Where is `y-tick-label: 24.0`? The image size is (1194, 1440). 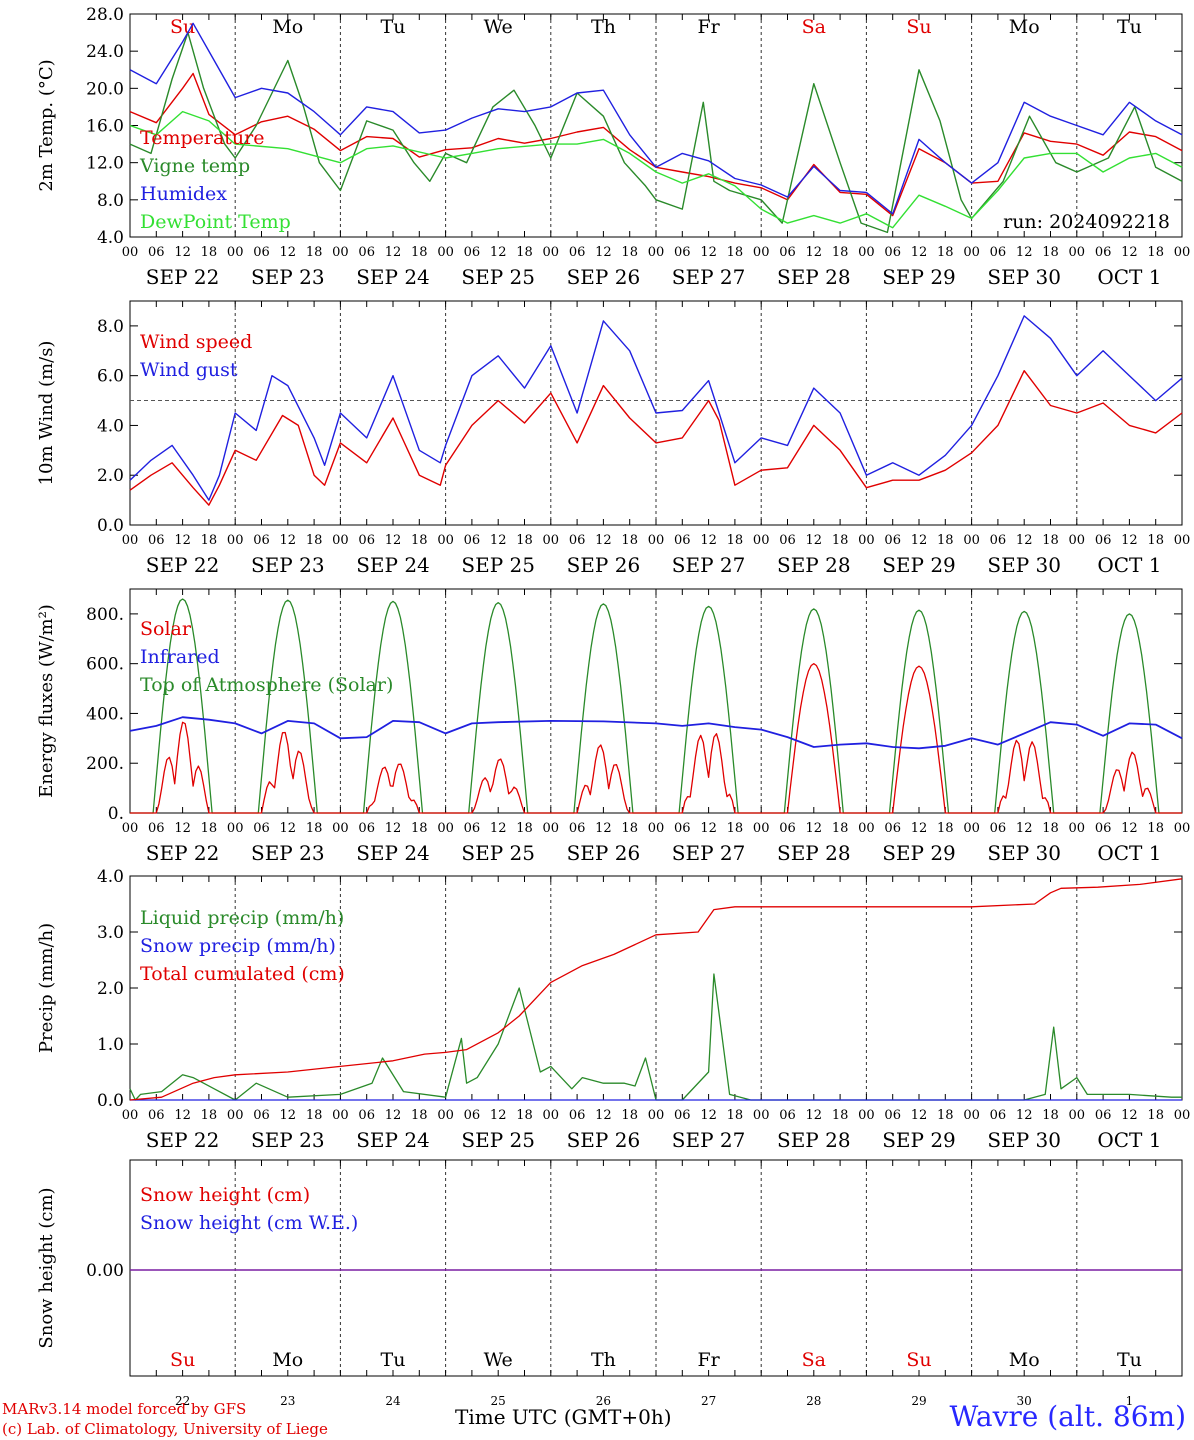 y-tick-label: 24.0 is located at coordinates (105, 52).